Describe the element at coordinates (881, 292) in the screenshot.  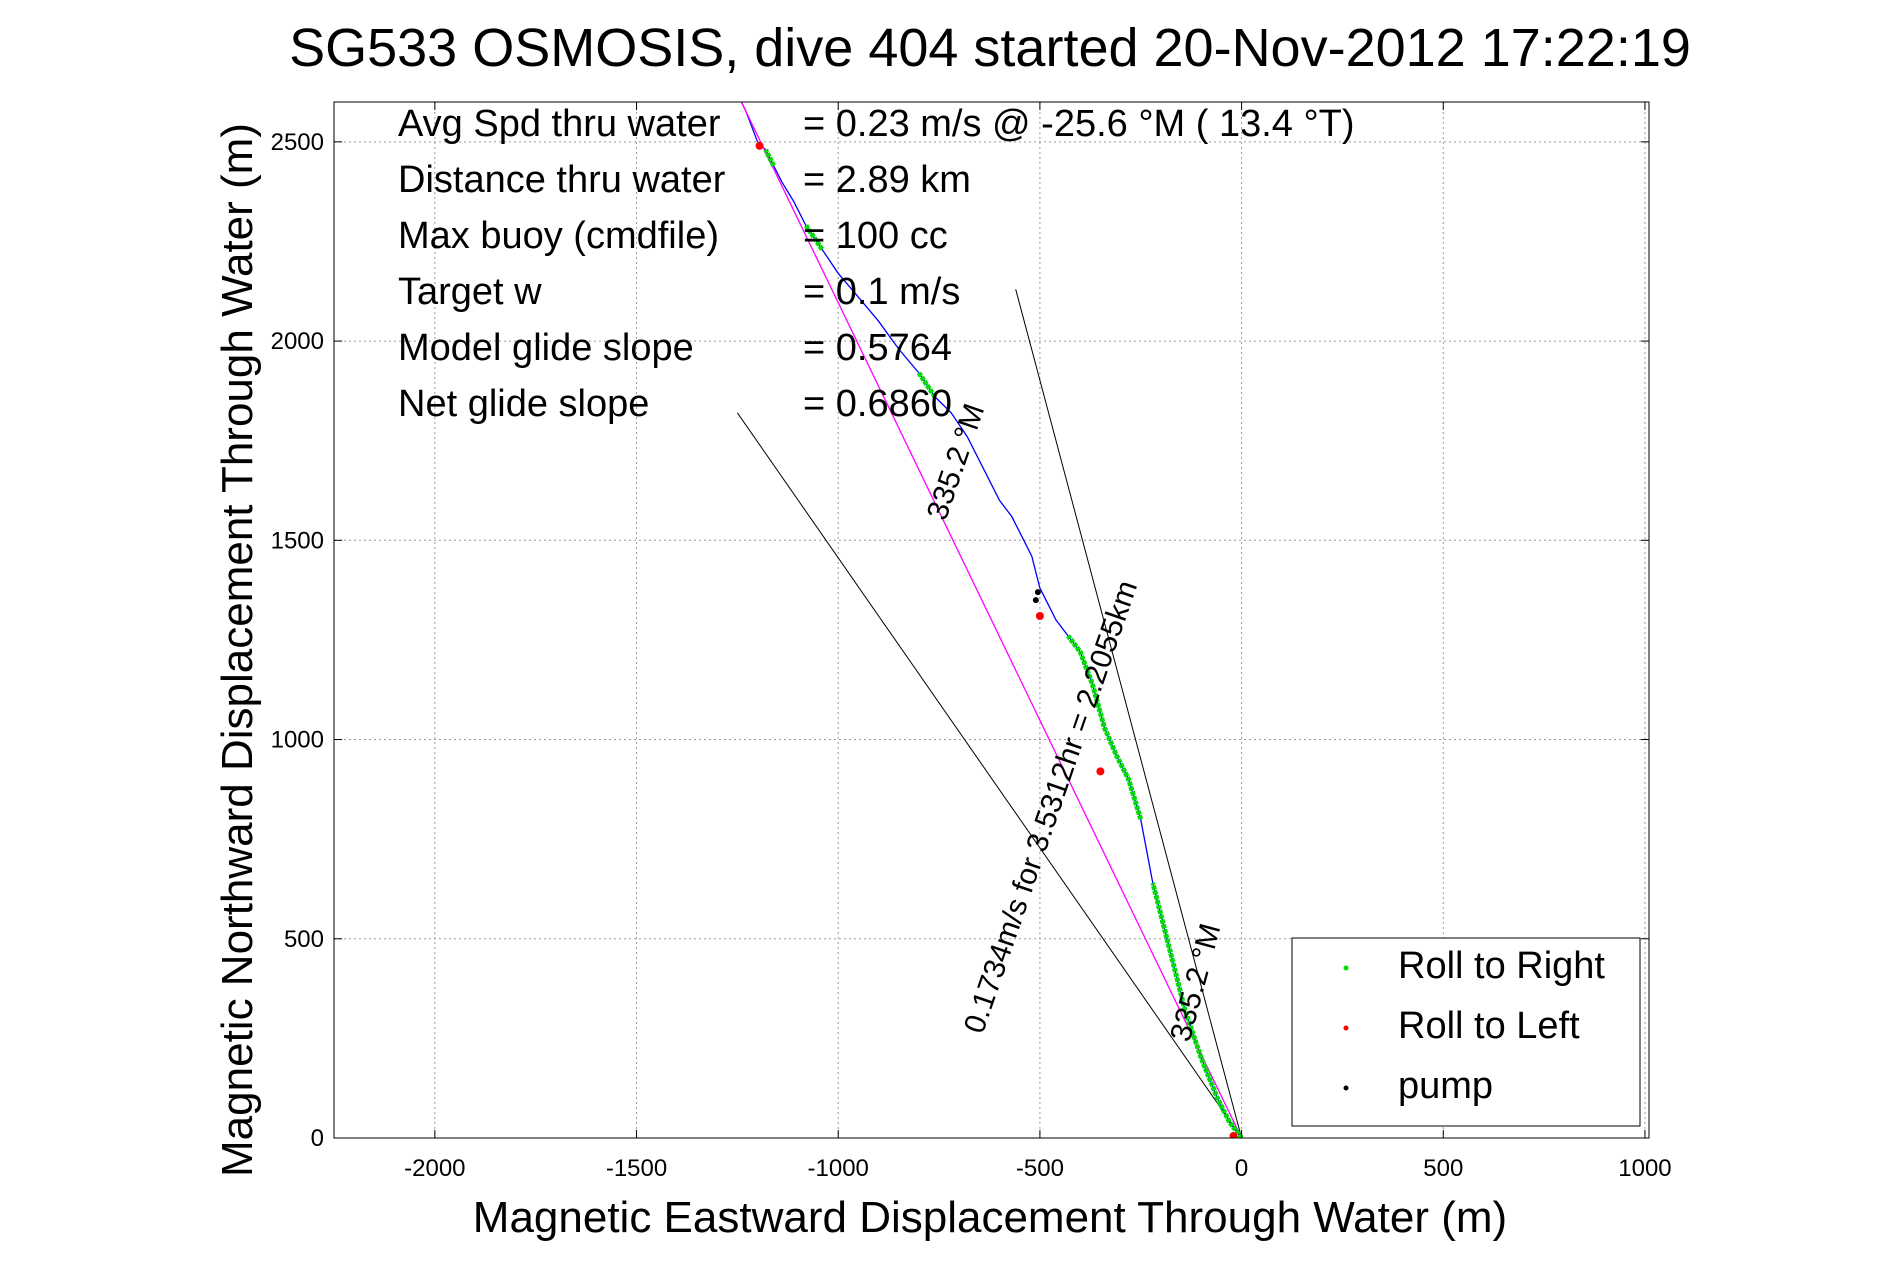
I see `stat-value: = 0.1 m/s` at that location.